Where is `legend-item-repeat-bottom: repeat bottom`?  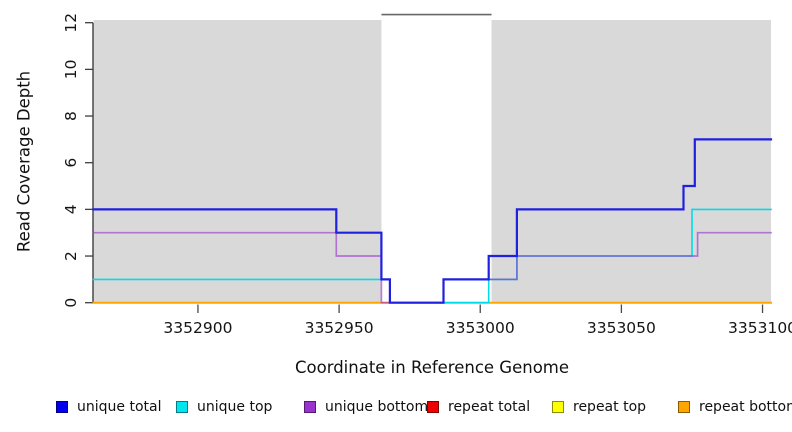
legend-item-repeat-bottom: repeat bottom is located at coordinates (735, 407).